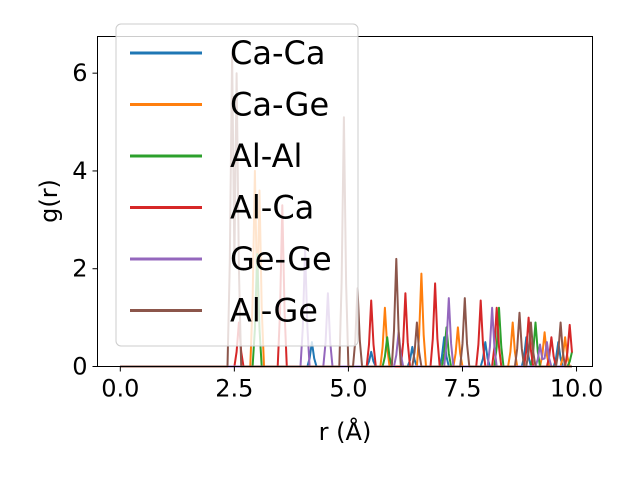 This screenshot has width=640, height=480. I want to click on y-tick-label: 2, so click(79, 269).